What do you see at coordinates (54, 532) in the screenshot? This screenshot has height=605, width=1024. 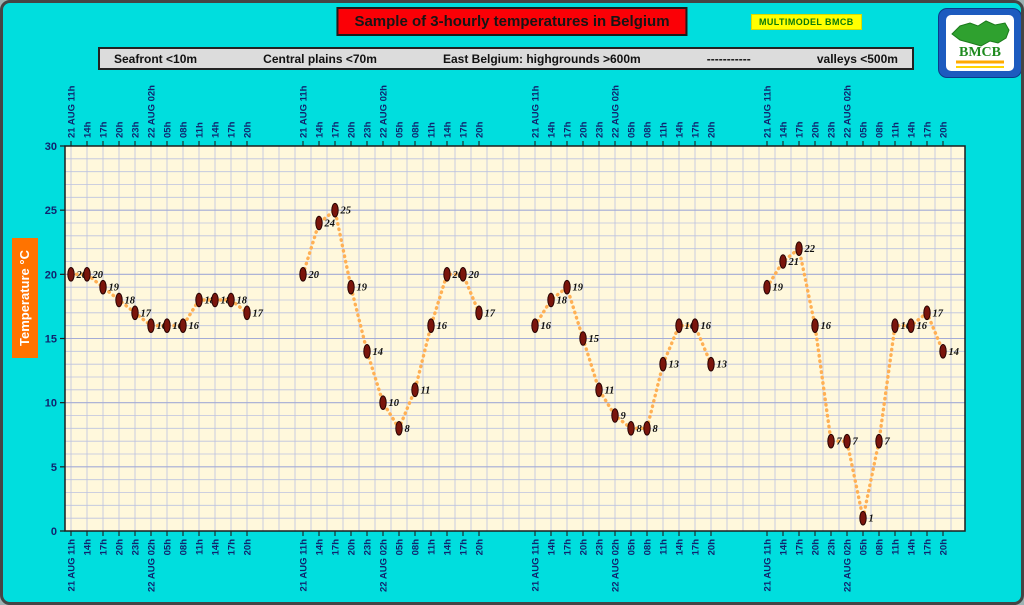 I see `y-tick-label: 0` at bounding box center [54, 532].